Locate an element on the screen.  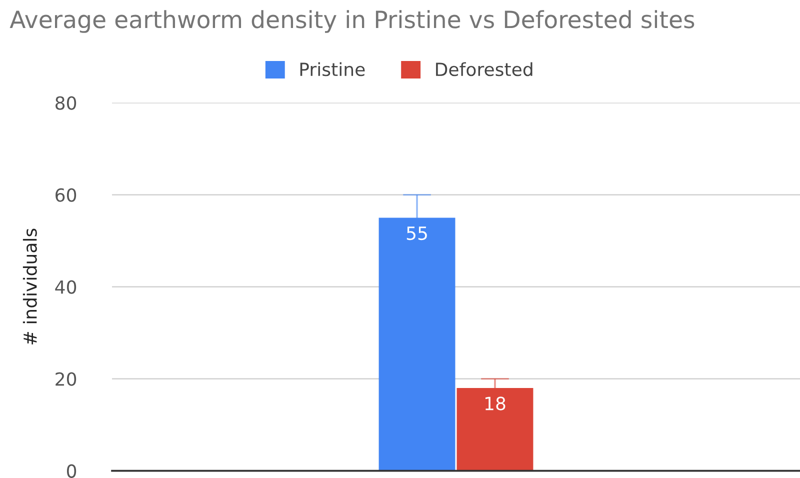
data-label: 18 is located at coordinates (495, 403).